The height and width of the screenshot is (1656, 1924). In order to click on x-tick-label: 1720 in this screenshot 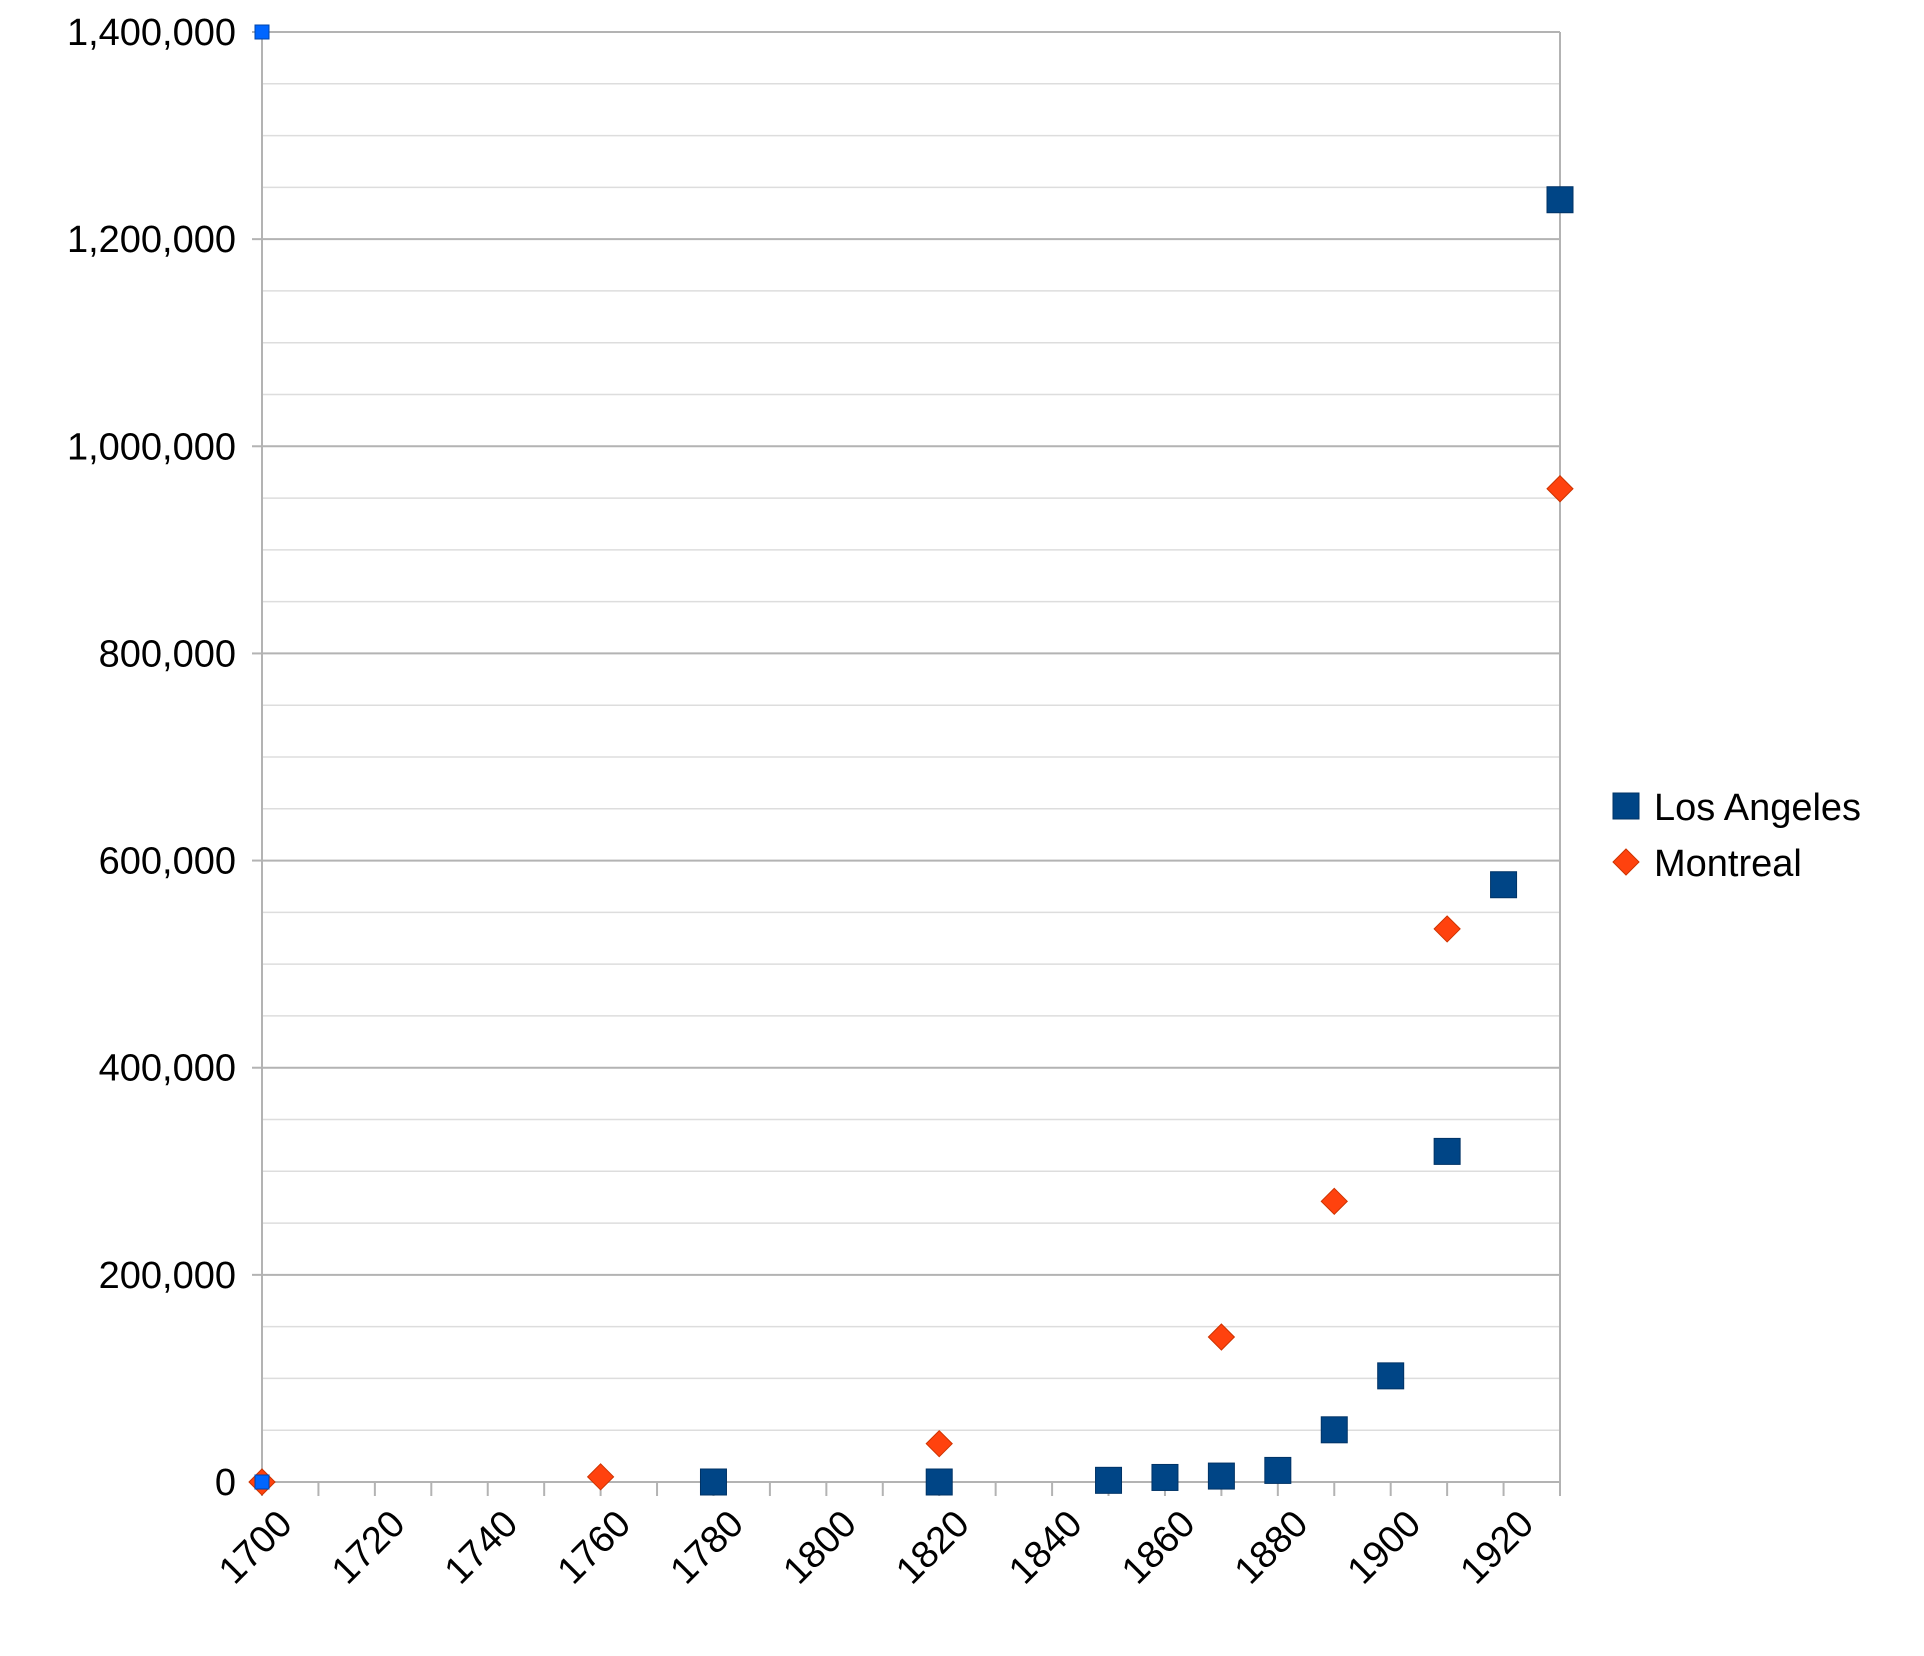, I will do `click(368, 1547)`.